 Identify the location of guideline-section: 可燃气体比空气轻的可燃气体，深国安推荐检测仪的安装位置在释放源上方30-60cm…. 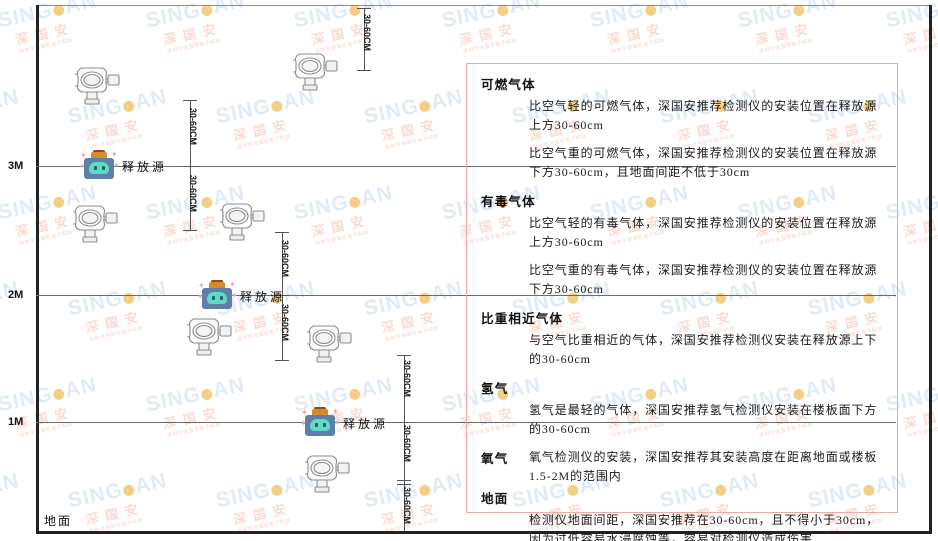
(682, 128).